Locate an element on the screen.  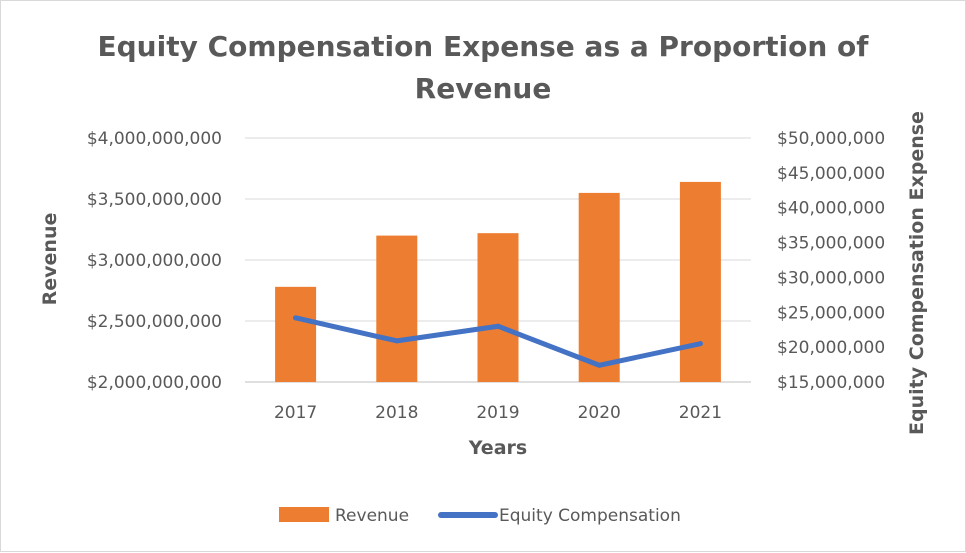
y-tick-label: $2,500,000,000 is located at coordinates (154, 322).